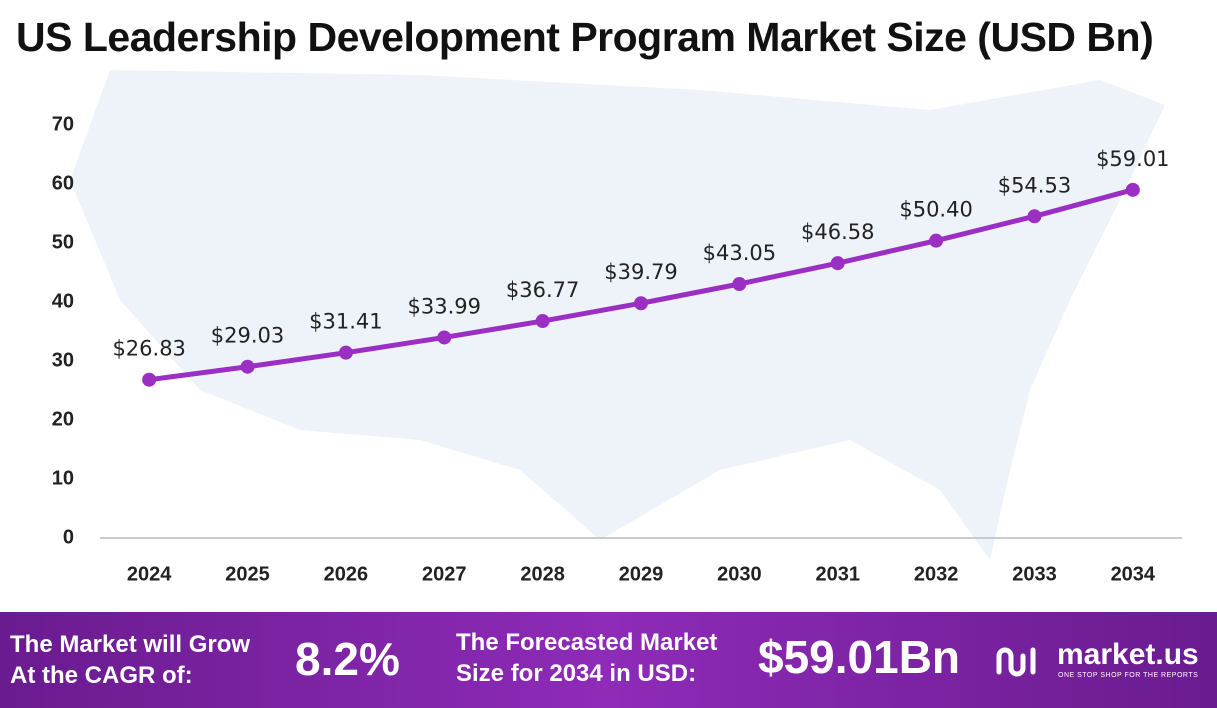 This screenshot has width=1217, height=708. I want to click on forecast-line: Size for 2034 in USD:, so click(576, 673).